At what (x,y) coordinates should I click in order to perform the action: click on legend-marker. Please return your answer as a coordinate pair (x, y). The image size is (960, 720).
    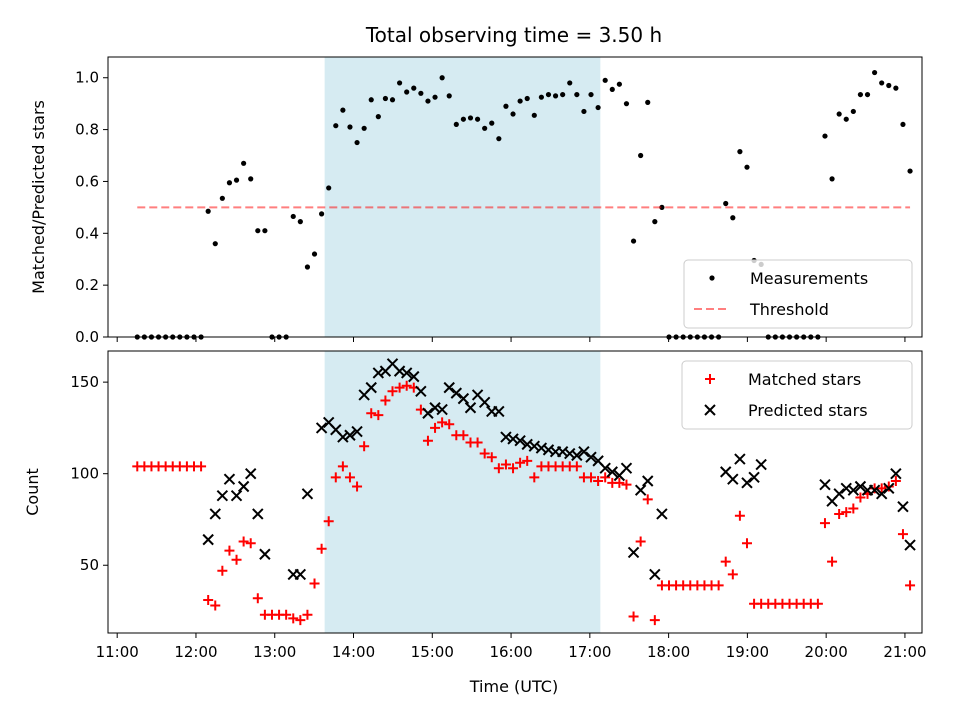
    Looking at the image, I should click on (710, 410).